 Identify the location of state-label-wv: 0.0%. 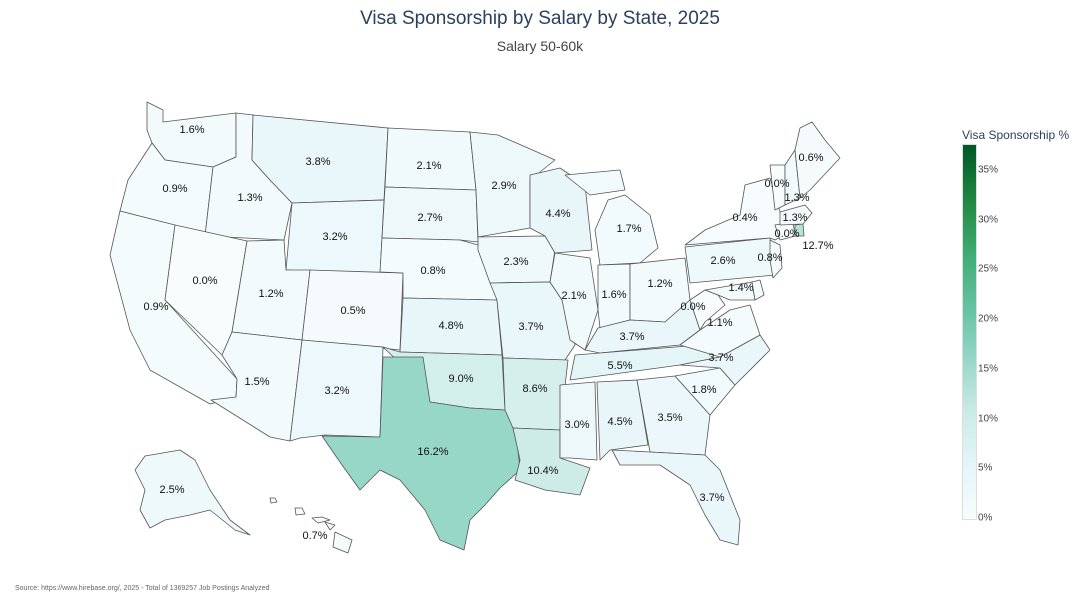
(692, 307).